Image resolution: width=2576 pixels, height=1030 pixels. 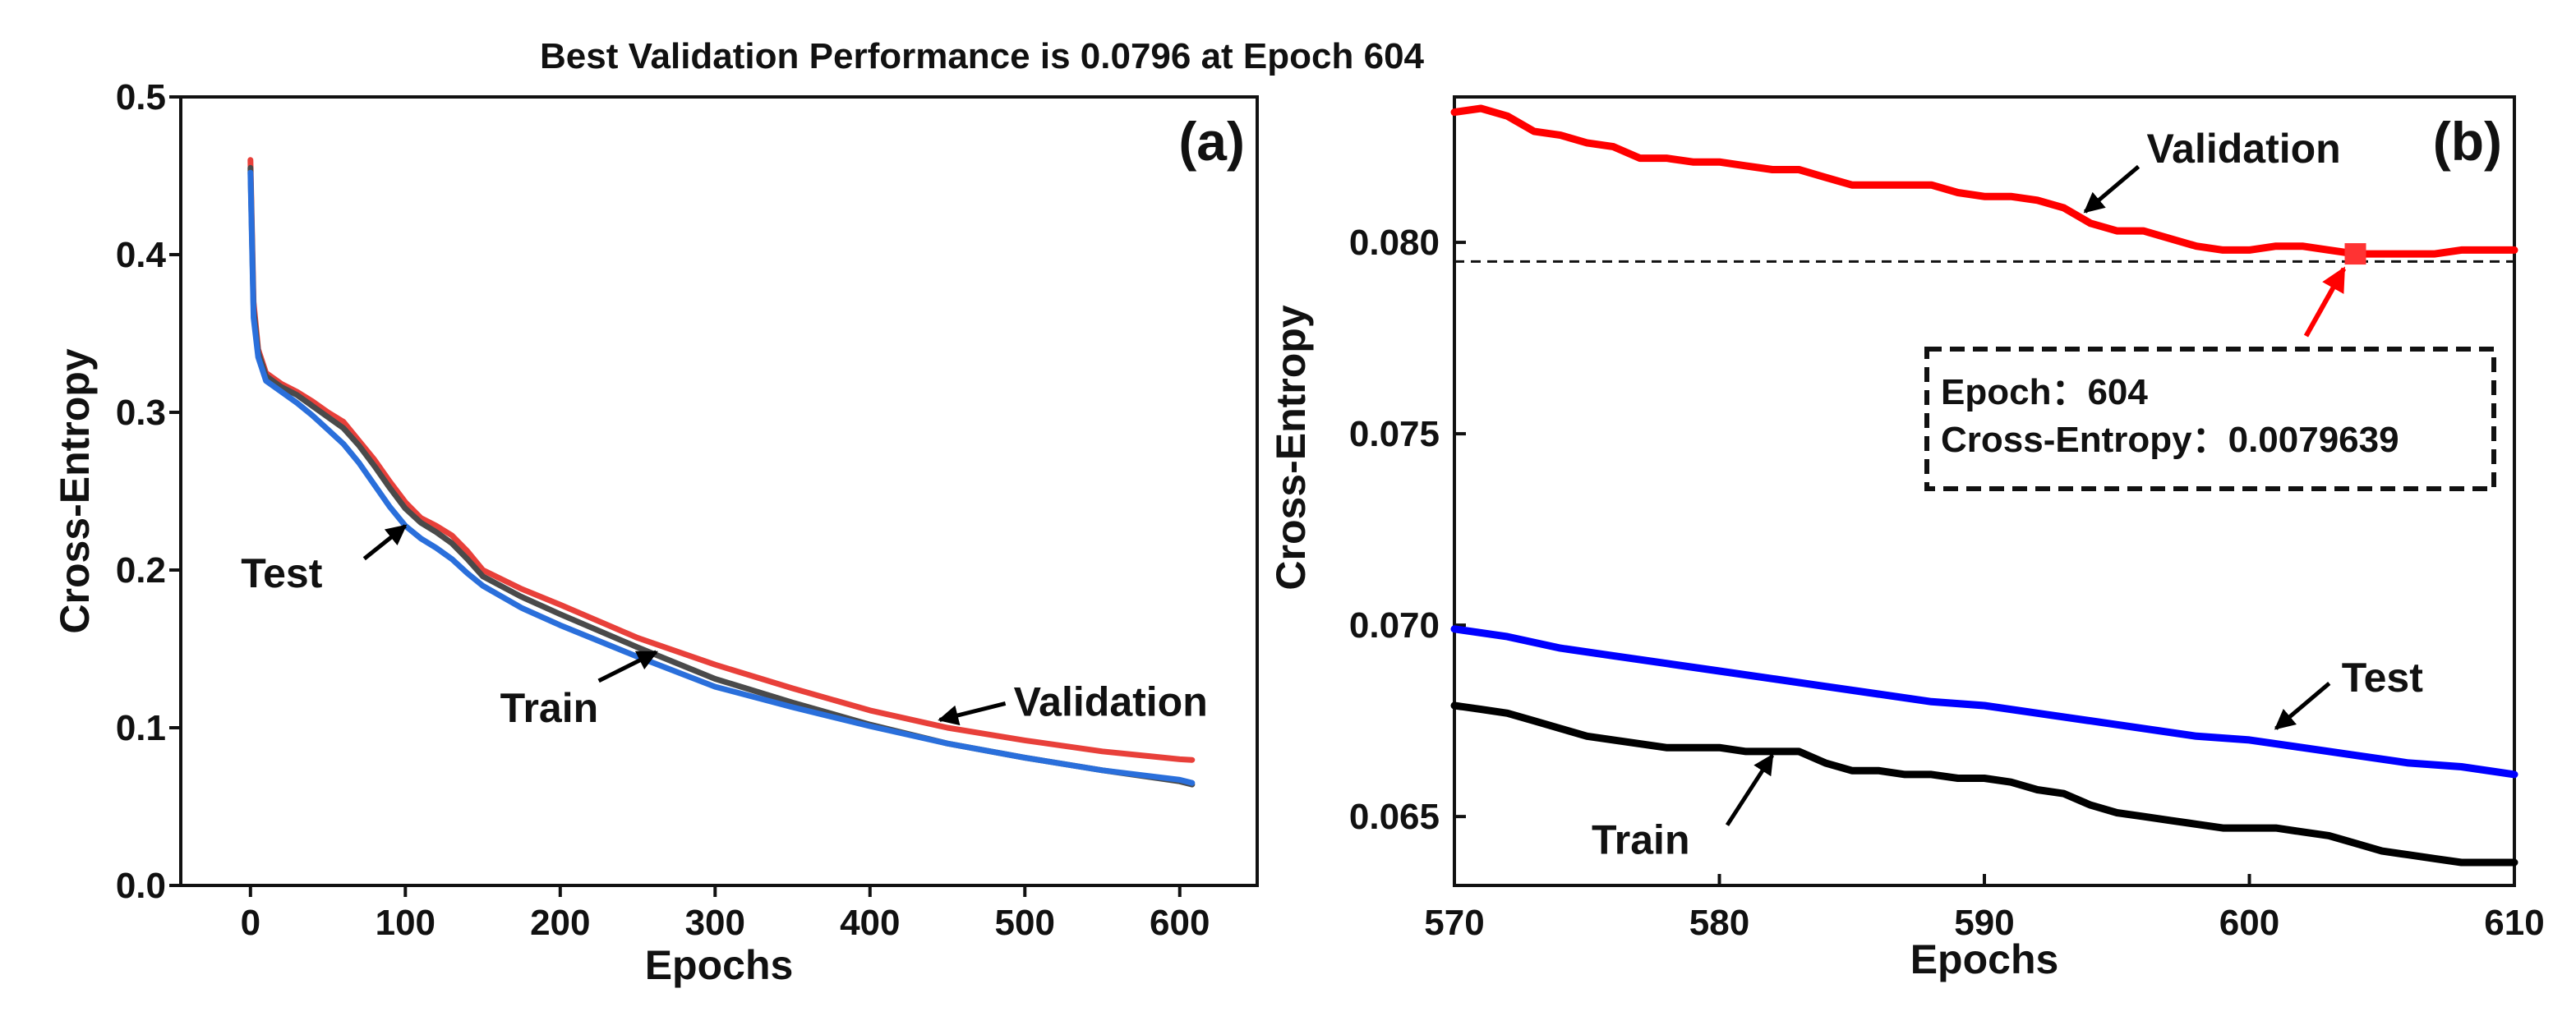 What do you see at coordinates (1394, 243) in the screenshot?
I see `y-tick-label: 0.080` at bounding box center [1394, 243].